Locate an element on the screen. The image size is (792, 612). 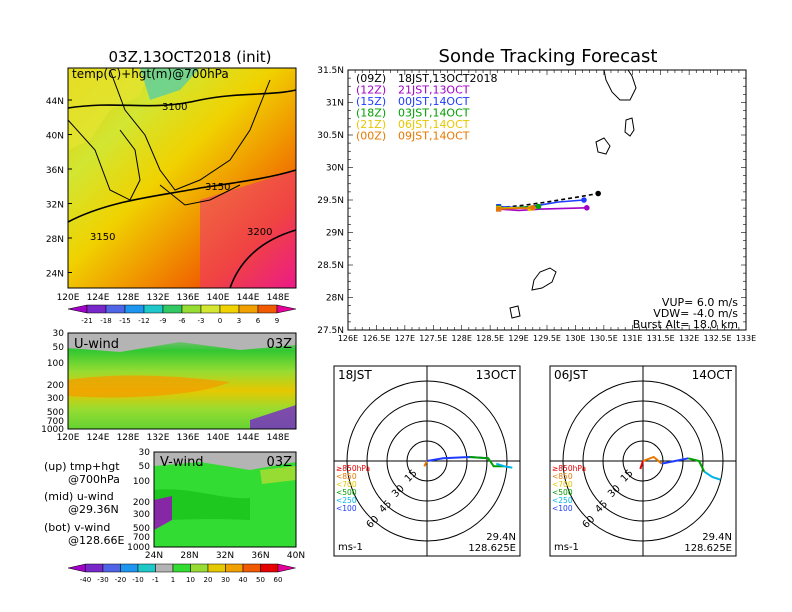
colorbar-label: -20 is located at coordinates (120, 580).